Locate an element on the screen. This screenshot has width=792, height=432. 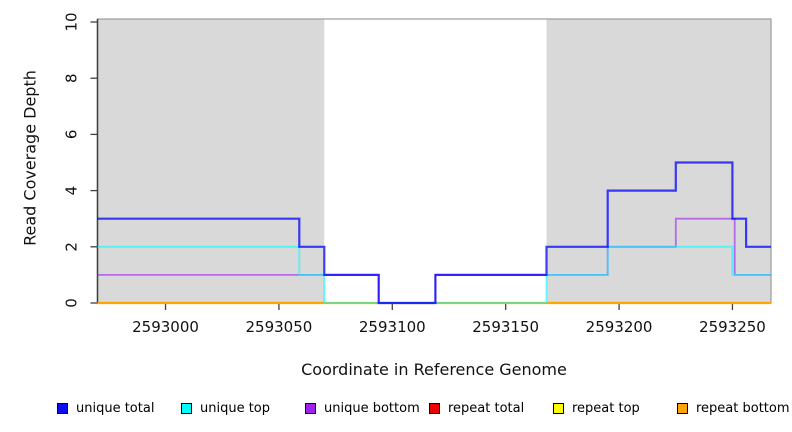
x-tick-label: 2593100 is located at coordinates (392, 327).